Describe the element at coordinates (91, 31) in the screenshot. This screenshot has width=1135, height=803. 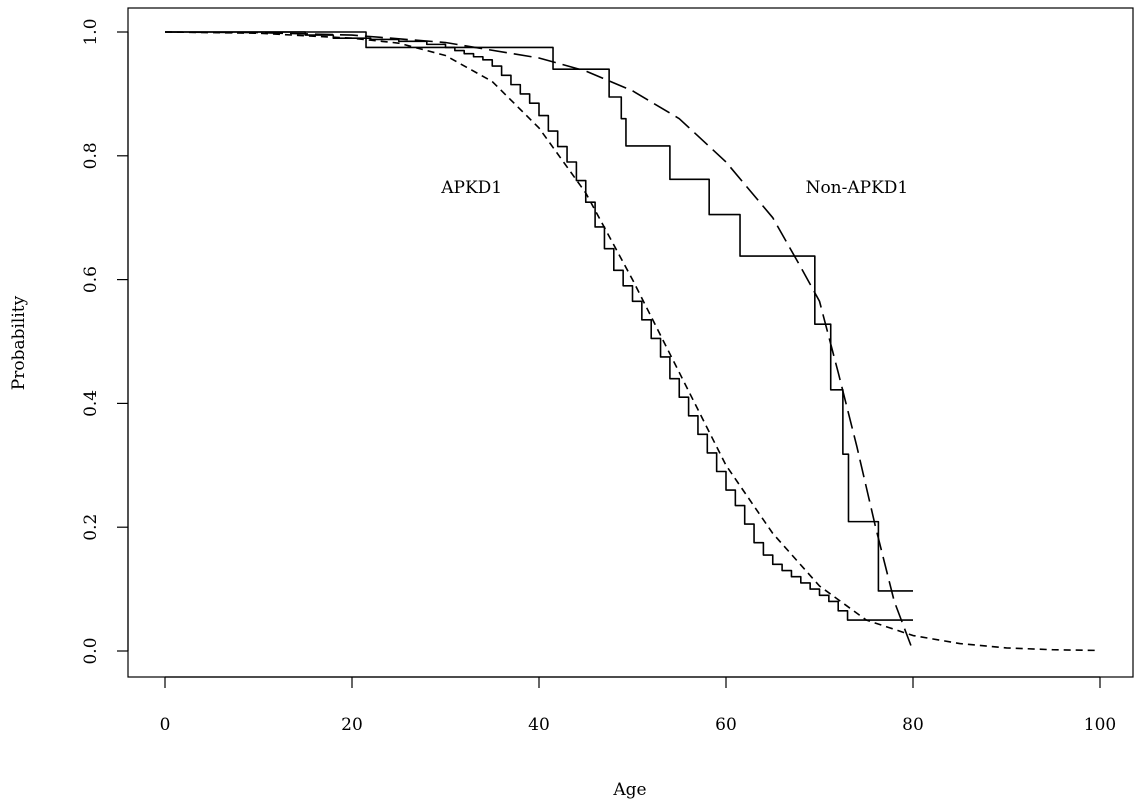
I see `y-tick-label: 1.0` at that location.